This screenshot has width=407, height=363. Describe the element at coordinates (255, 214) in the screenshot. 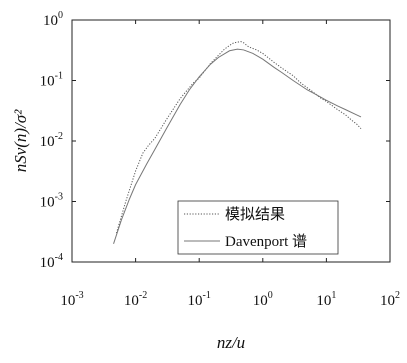

I see `legend-label-simulated: 模拟结果` at that location.